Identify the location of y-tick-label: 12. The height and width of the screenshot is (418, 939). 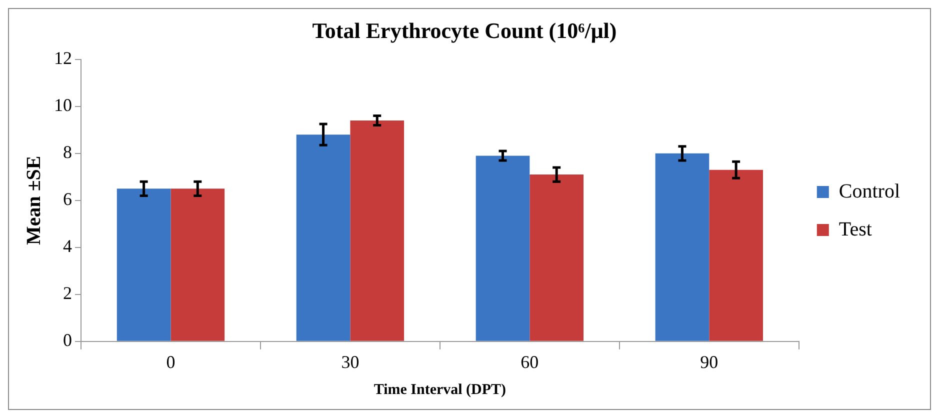
(63, 58).